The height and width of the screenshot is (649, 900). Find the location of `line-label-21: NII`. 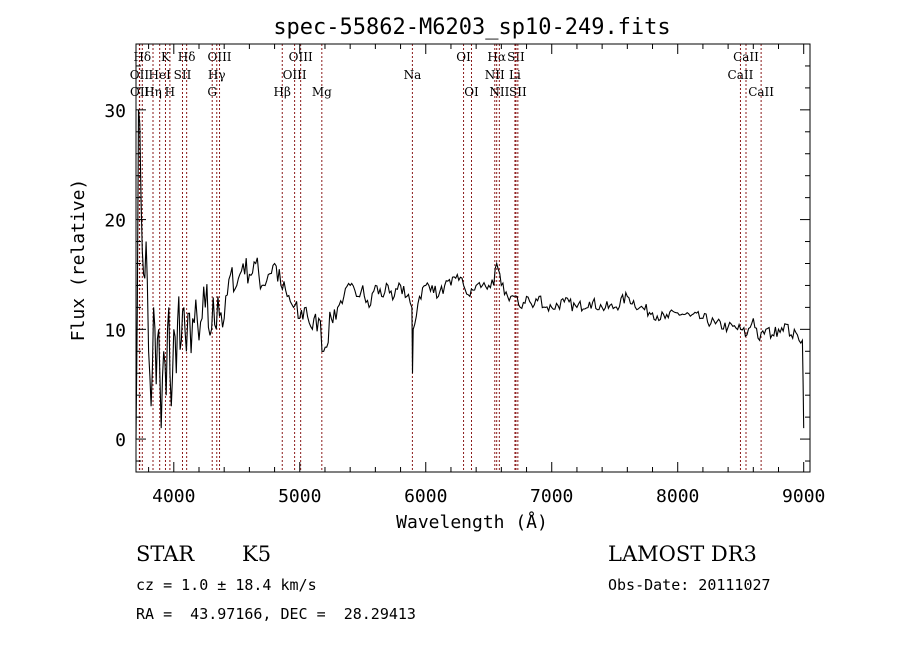

line-label-21: NII is located at coordinates (495, 75).